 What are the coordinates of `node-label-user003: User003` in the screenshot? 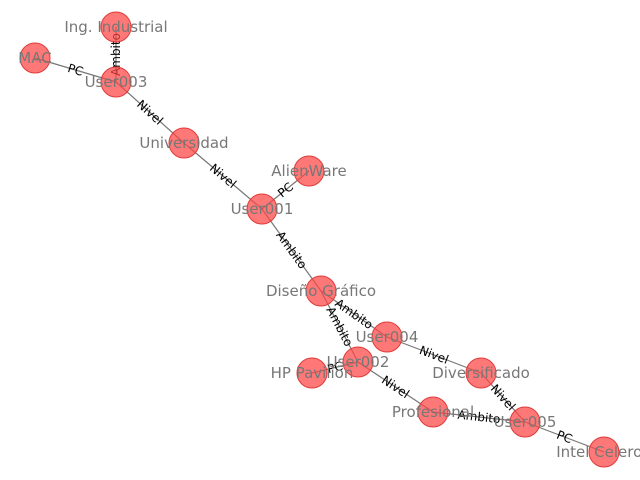 It's located at (116, 82).